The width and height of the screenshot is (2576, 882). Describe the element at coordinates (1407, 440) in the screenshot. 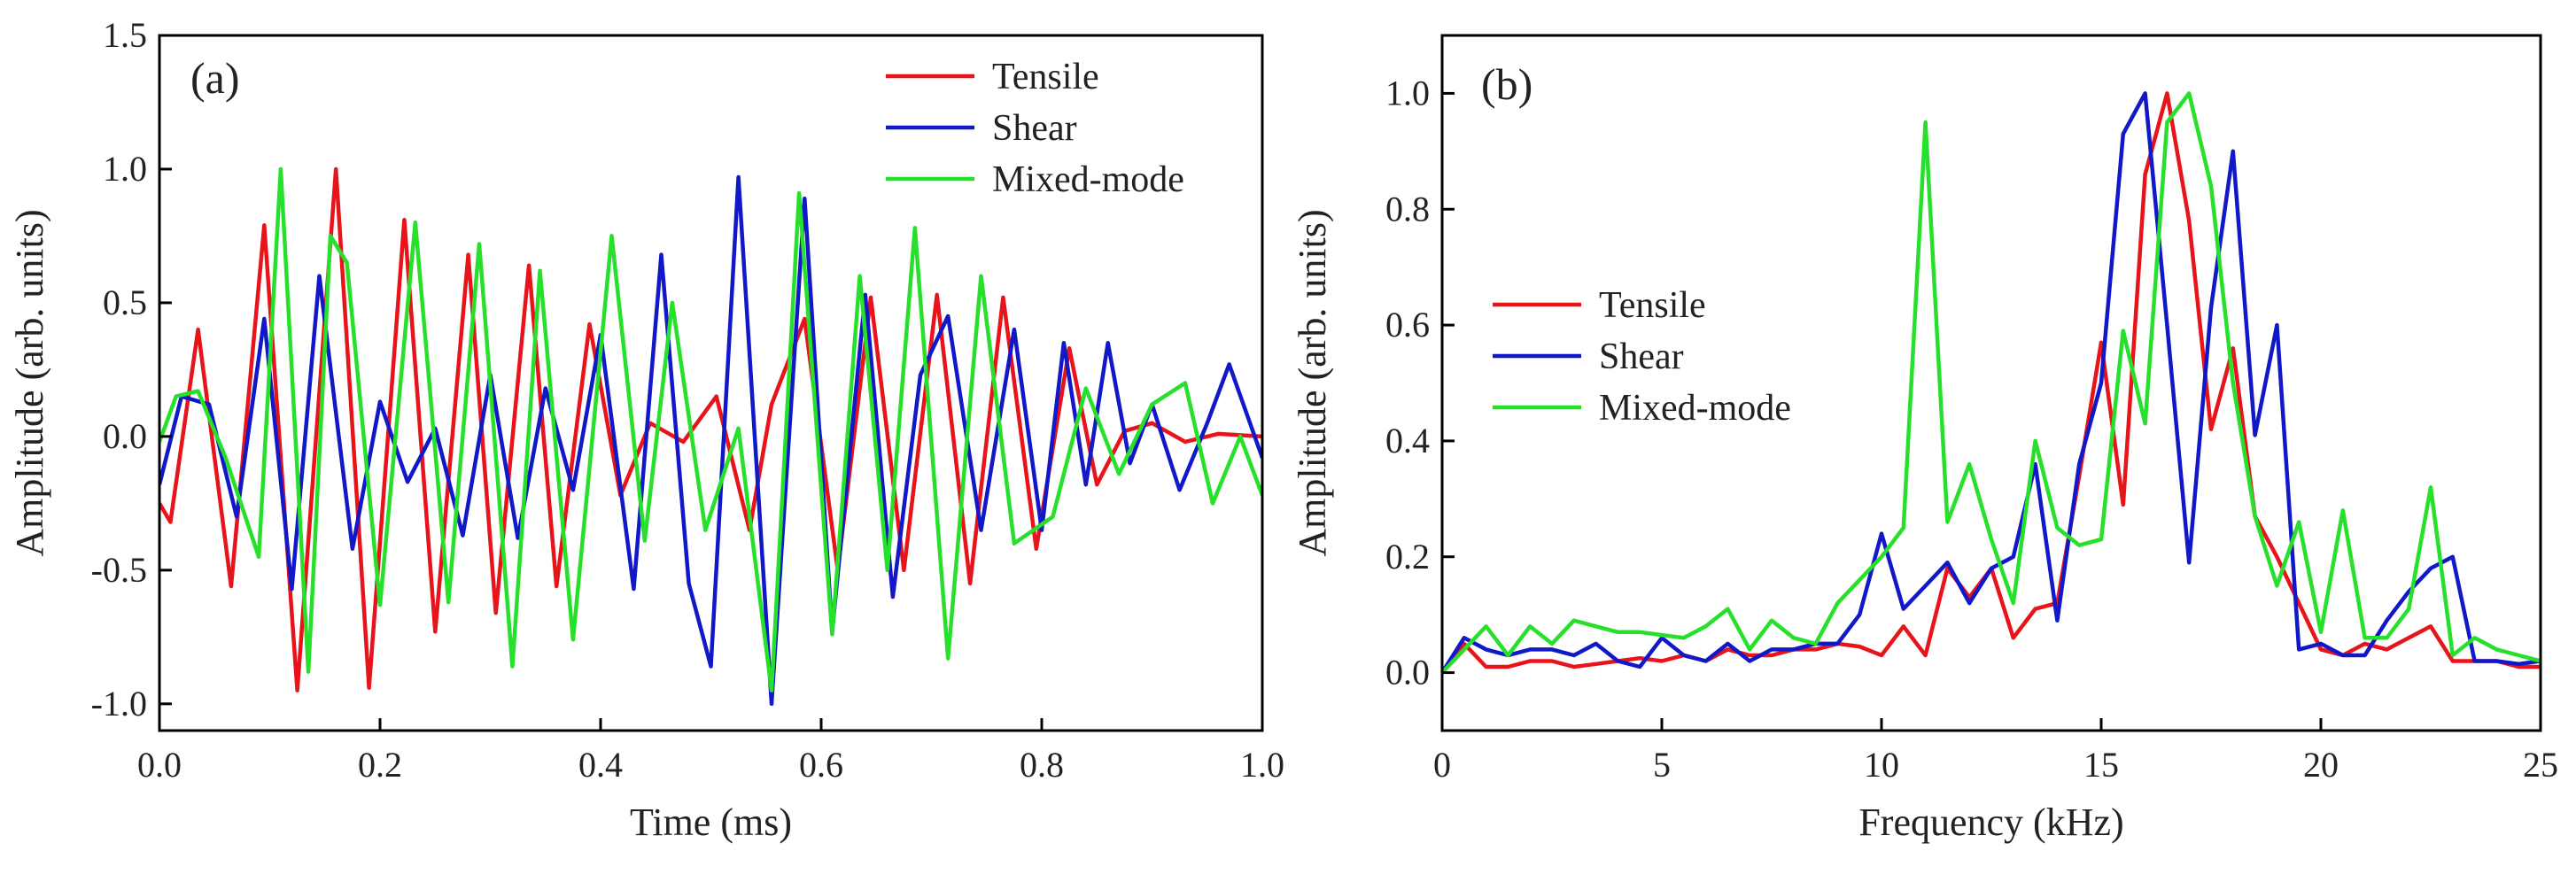

I see `y-tick-label: 0.4` at that location.